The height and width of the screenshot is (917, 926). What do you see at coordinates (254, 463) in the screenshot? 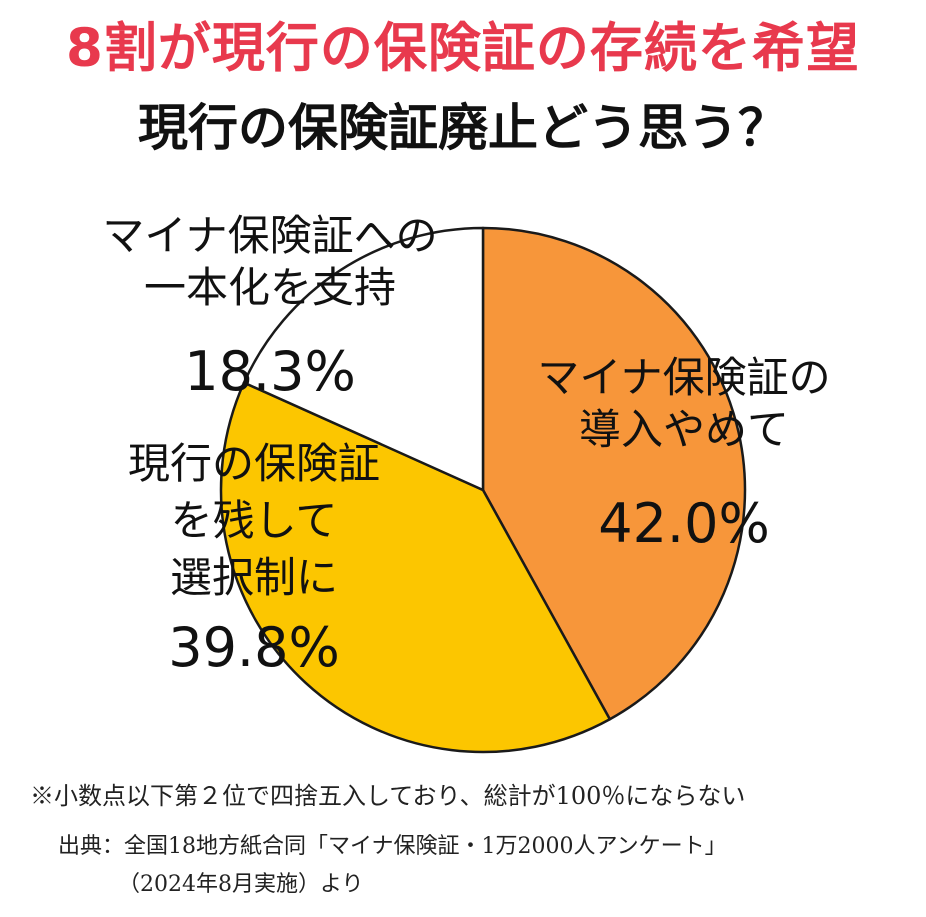
I see `slice-2-label-line-1: 現行の保険証` at bounding box center [254, 463].